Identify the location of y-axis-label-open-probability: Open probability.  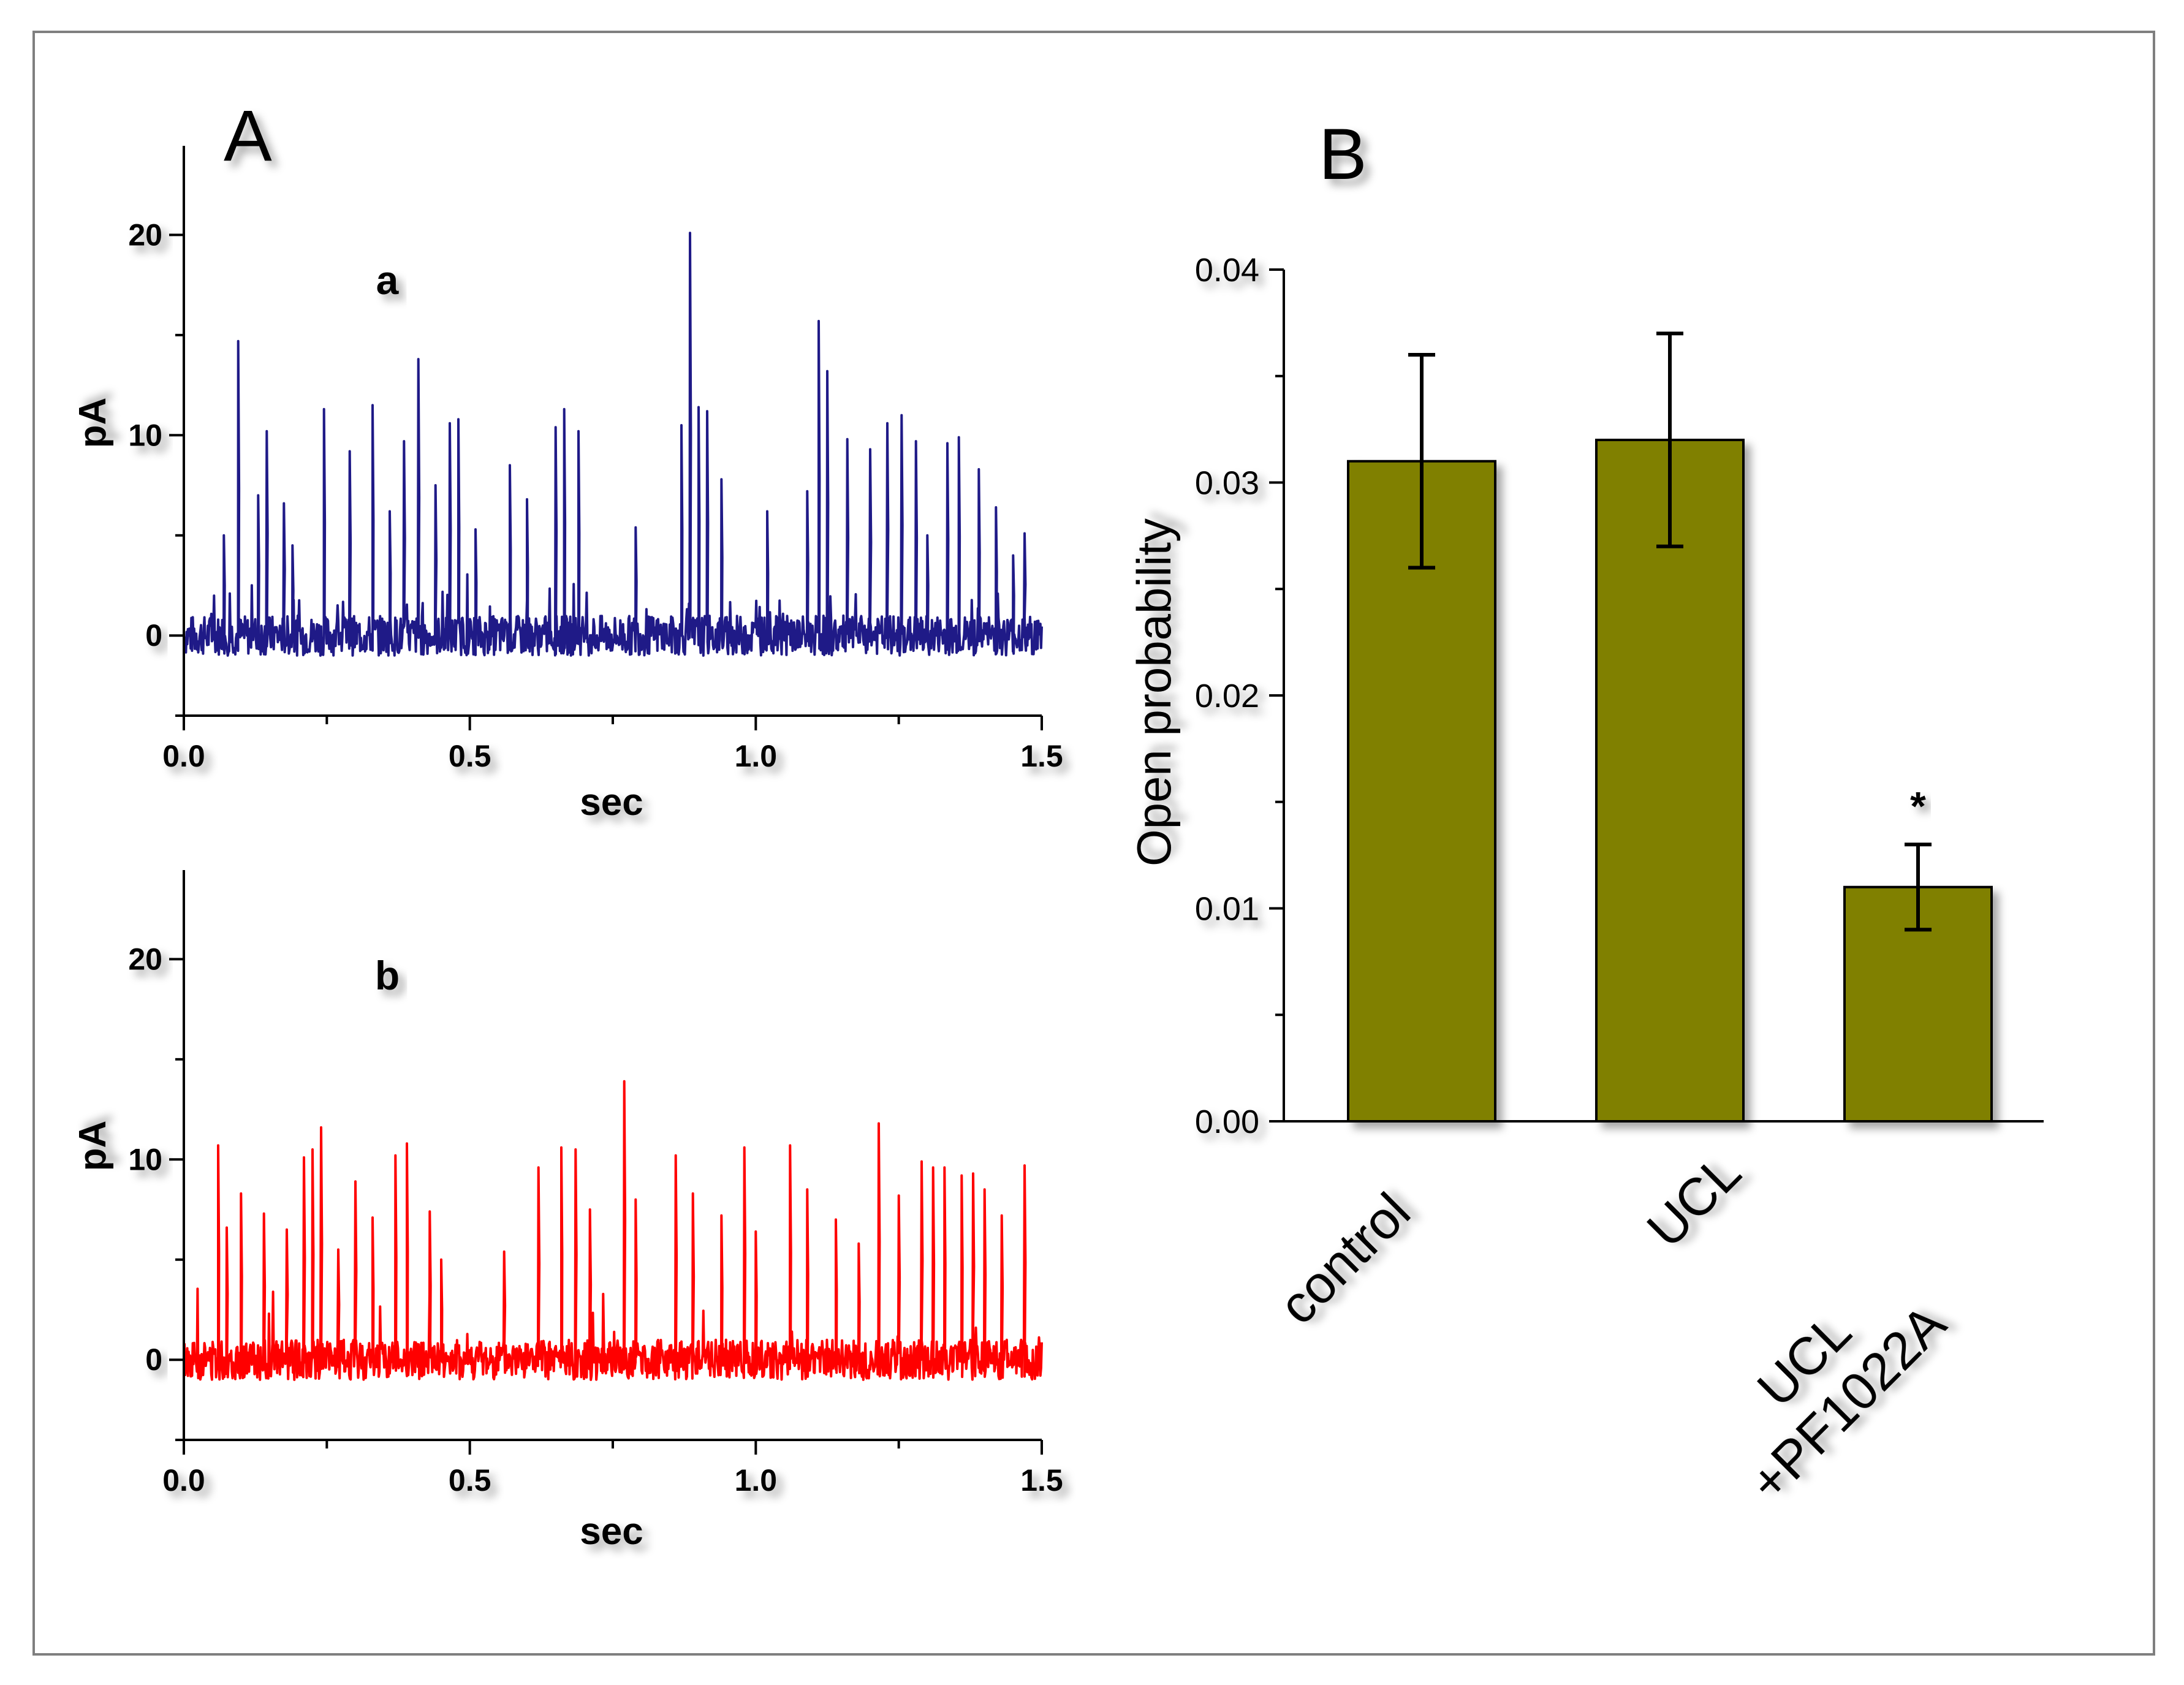
(1154, 692).